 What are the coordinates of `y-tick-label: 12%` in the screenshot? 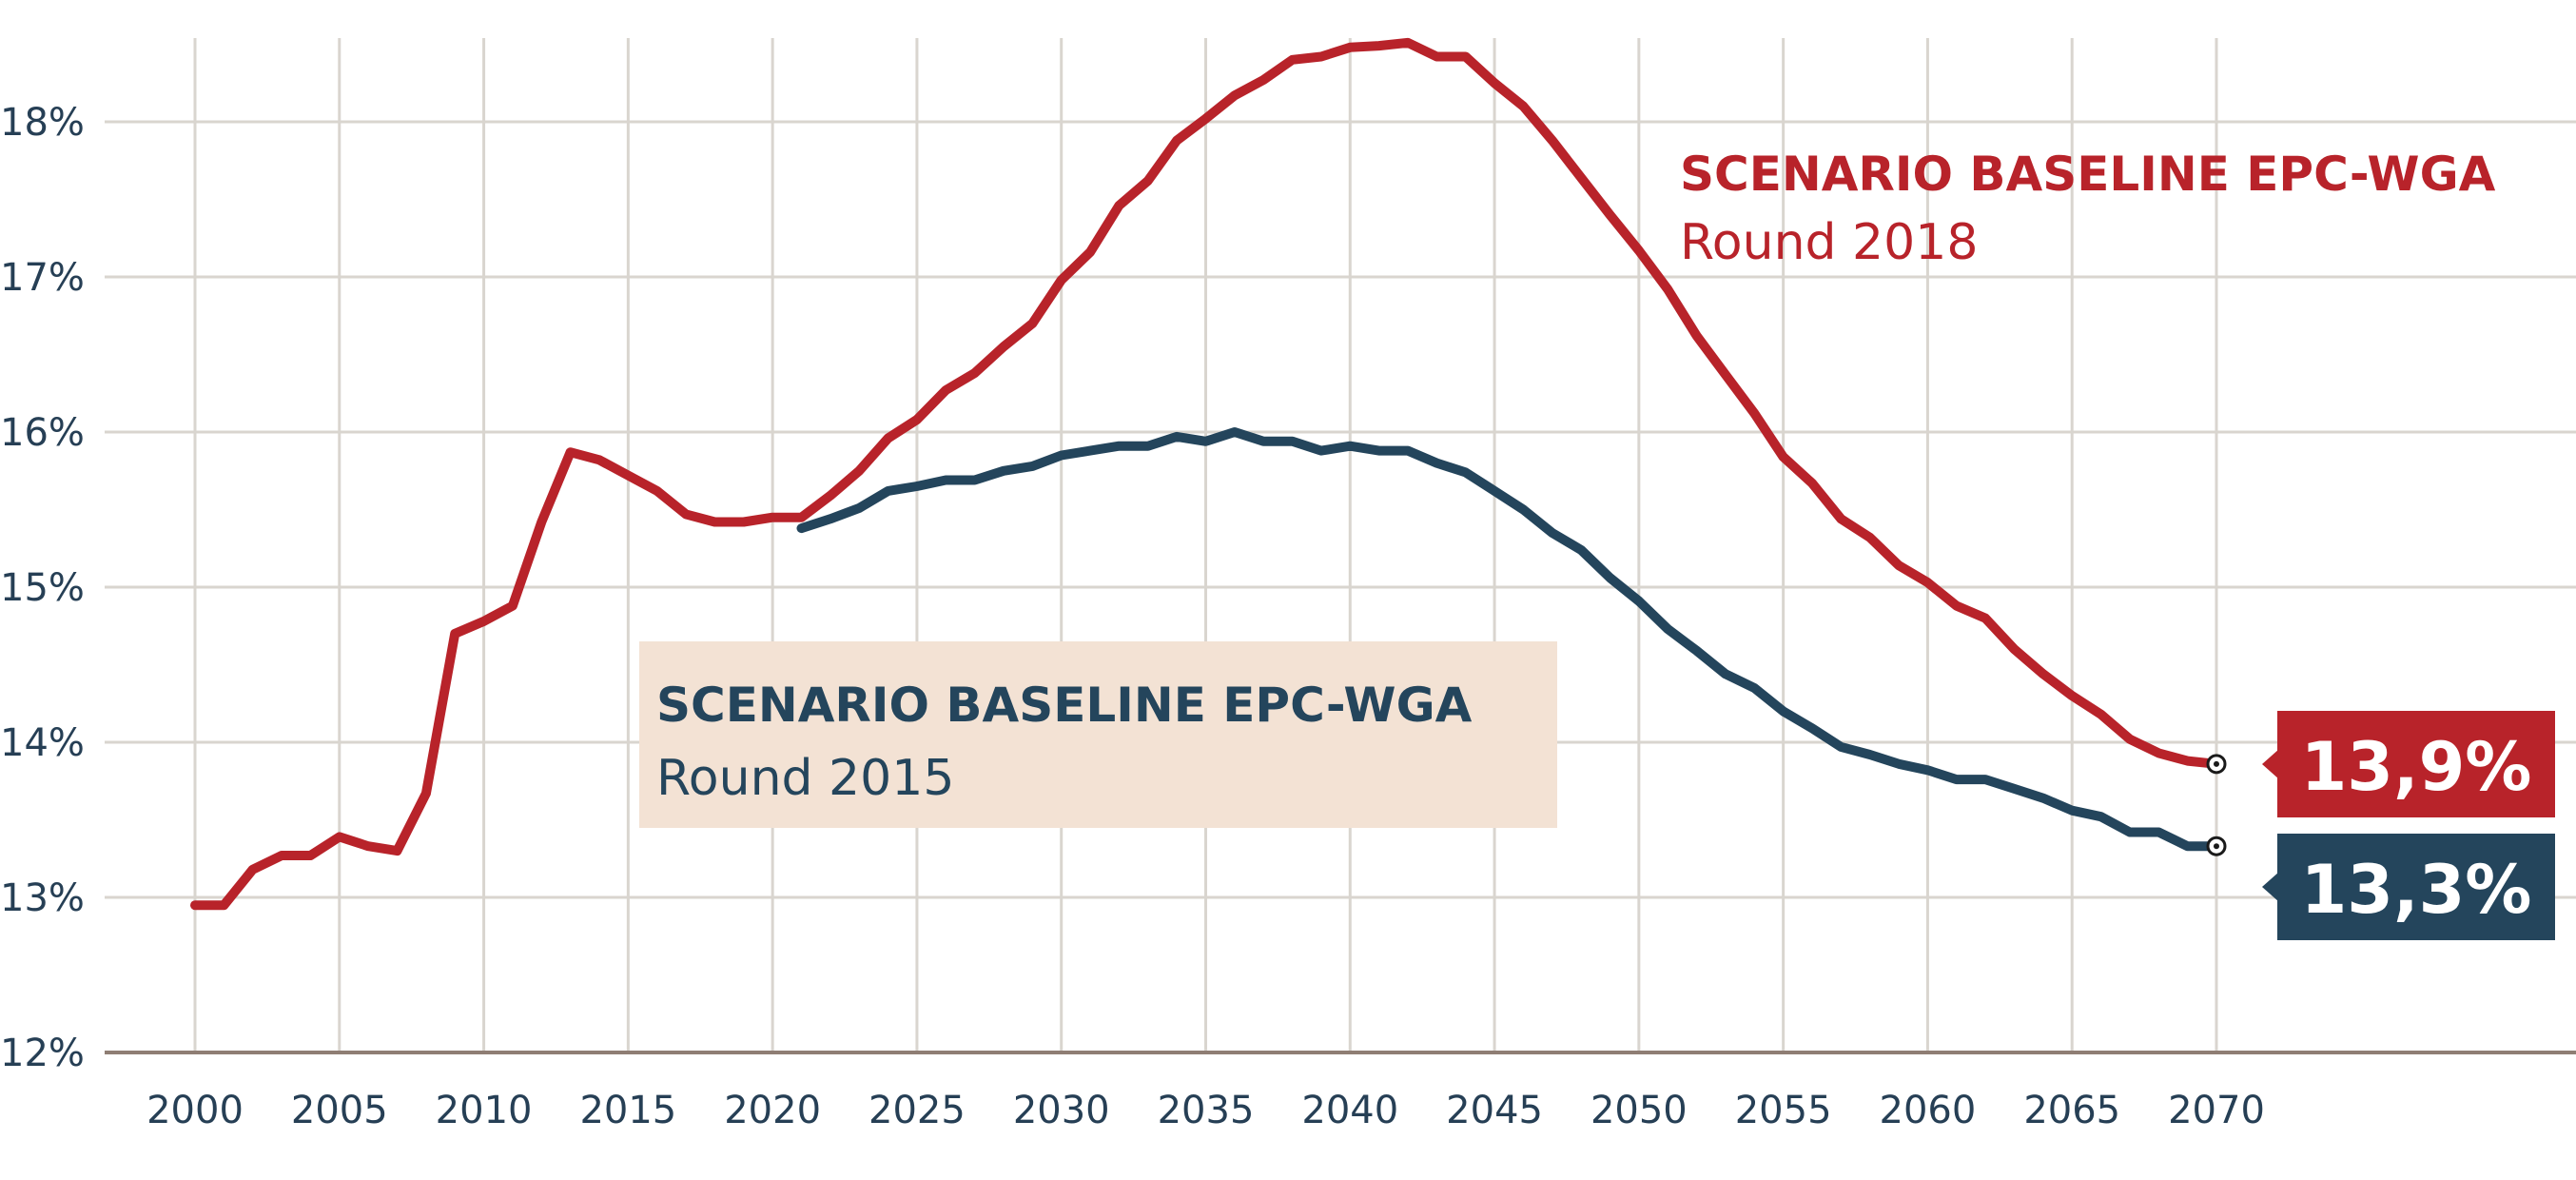 It's located at (42, 1054).